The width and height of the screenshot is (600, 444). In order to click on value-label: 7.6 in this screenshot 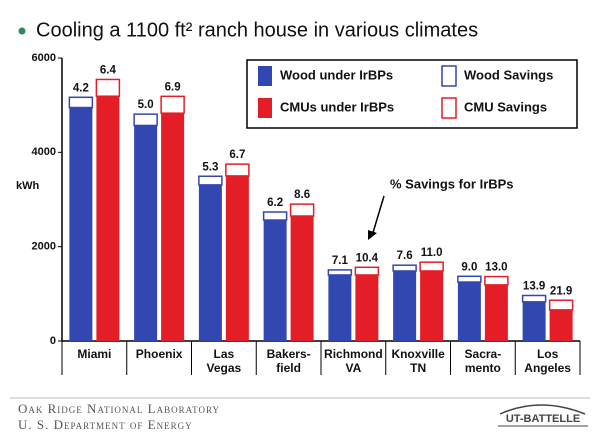, I will do `click(405, 256)`.